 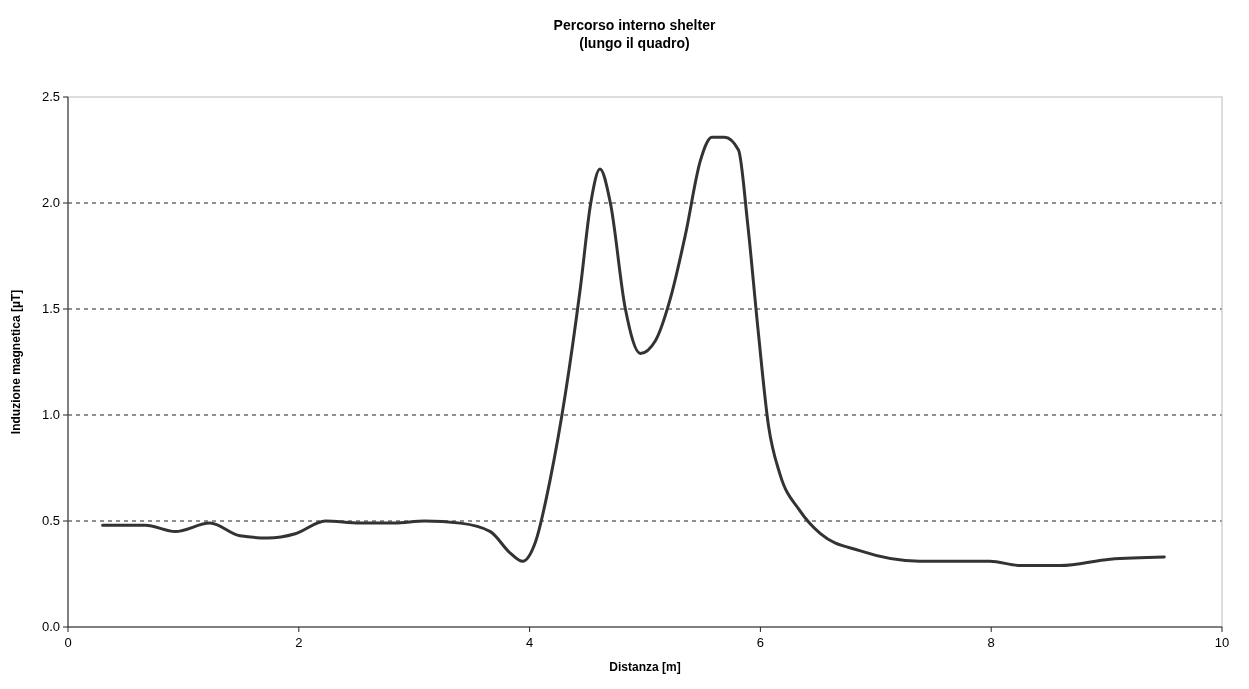 What do you see at coordinates (634, 25) in the screenshot?
I see `chart-title: Percorso interno shelter` at bounding box center [634, 25].